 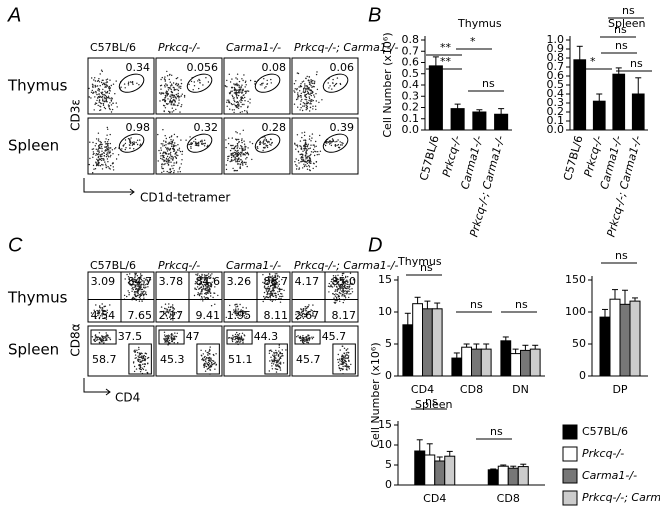 What do you see at coordinates (388, 375) in the screenshot?
I see `y-tick-label: 0` at bounding box center [388, 375].